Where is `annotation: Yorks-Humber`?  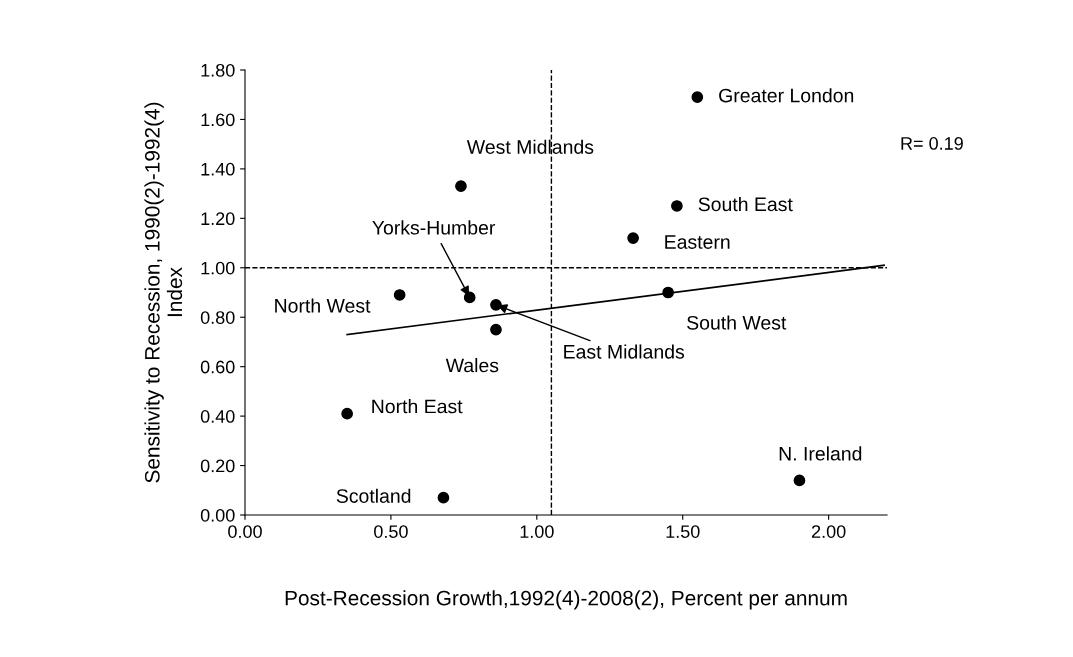
annotation: Yorks-Humber is located at coordinates (434, 227).